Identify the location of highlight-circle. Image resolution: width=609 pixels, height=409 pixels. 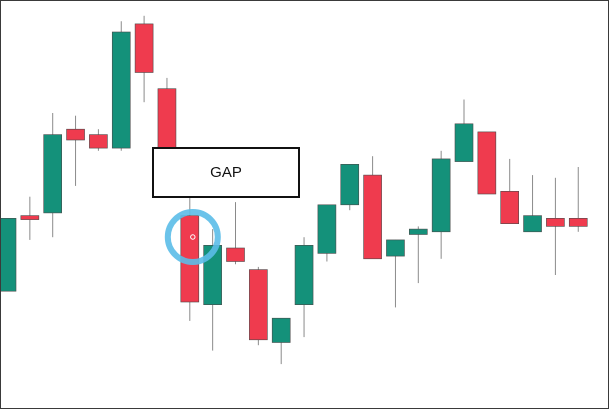
(192, 237).